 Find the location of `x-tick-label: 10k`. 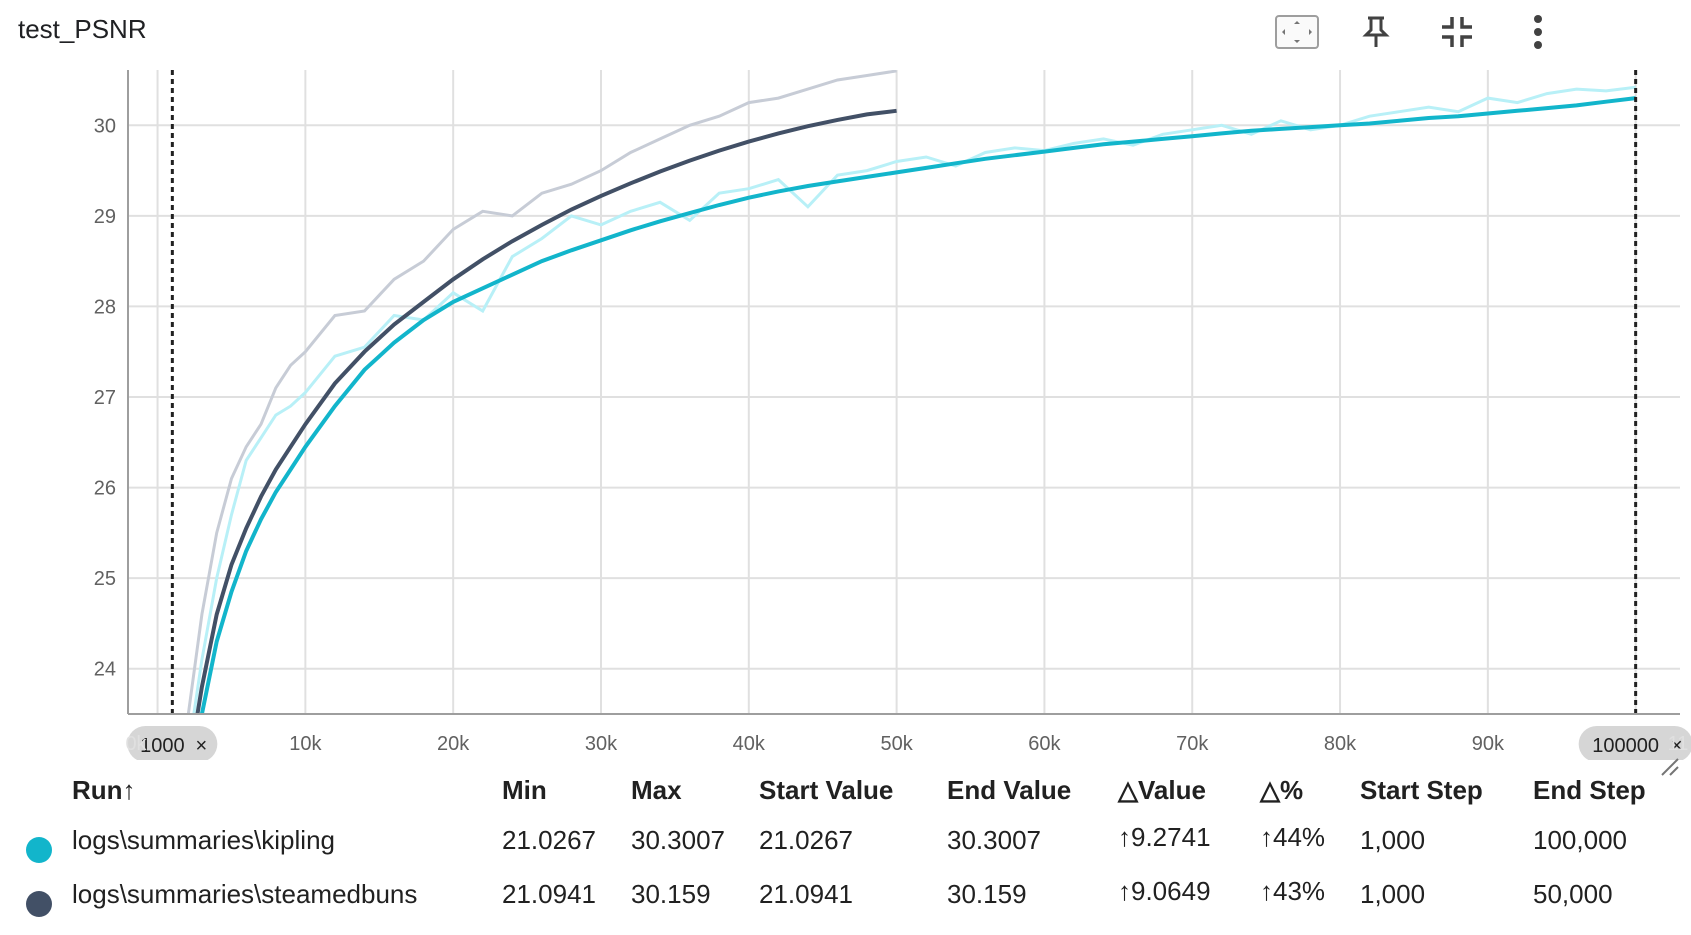

x-tick-label: 10k is located at coordinates (305, 744).